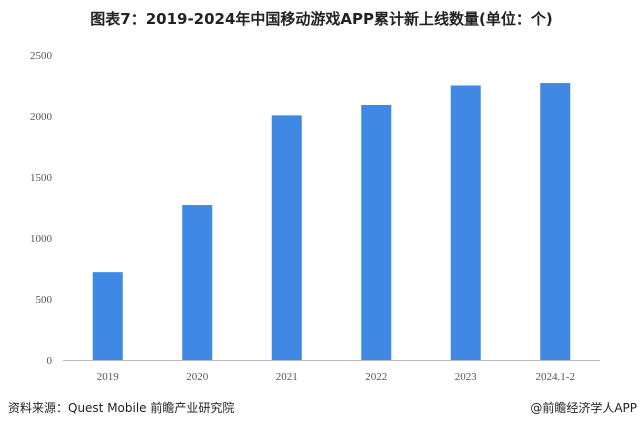 This screenshot has width=643, height=428. Describe the element at coordinates (336, 377) in the screenshot. I see `x-axis-ticks: 2019 2020 2021 2022 2023 2024.1-2` at that location.